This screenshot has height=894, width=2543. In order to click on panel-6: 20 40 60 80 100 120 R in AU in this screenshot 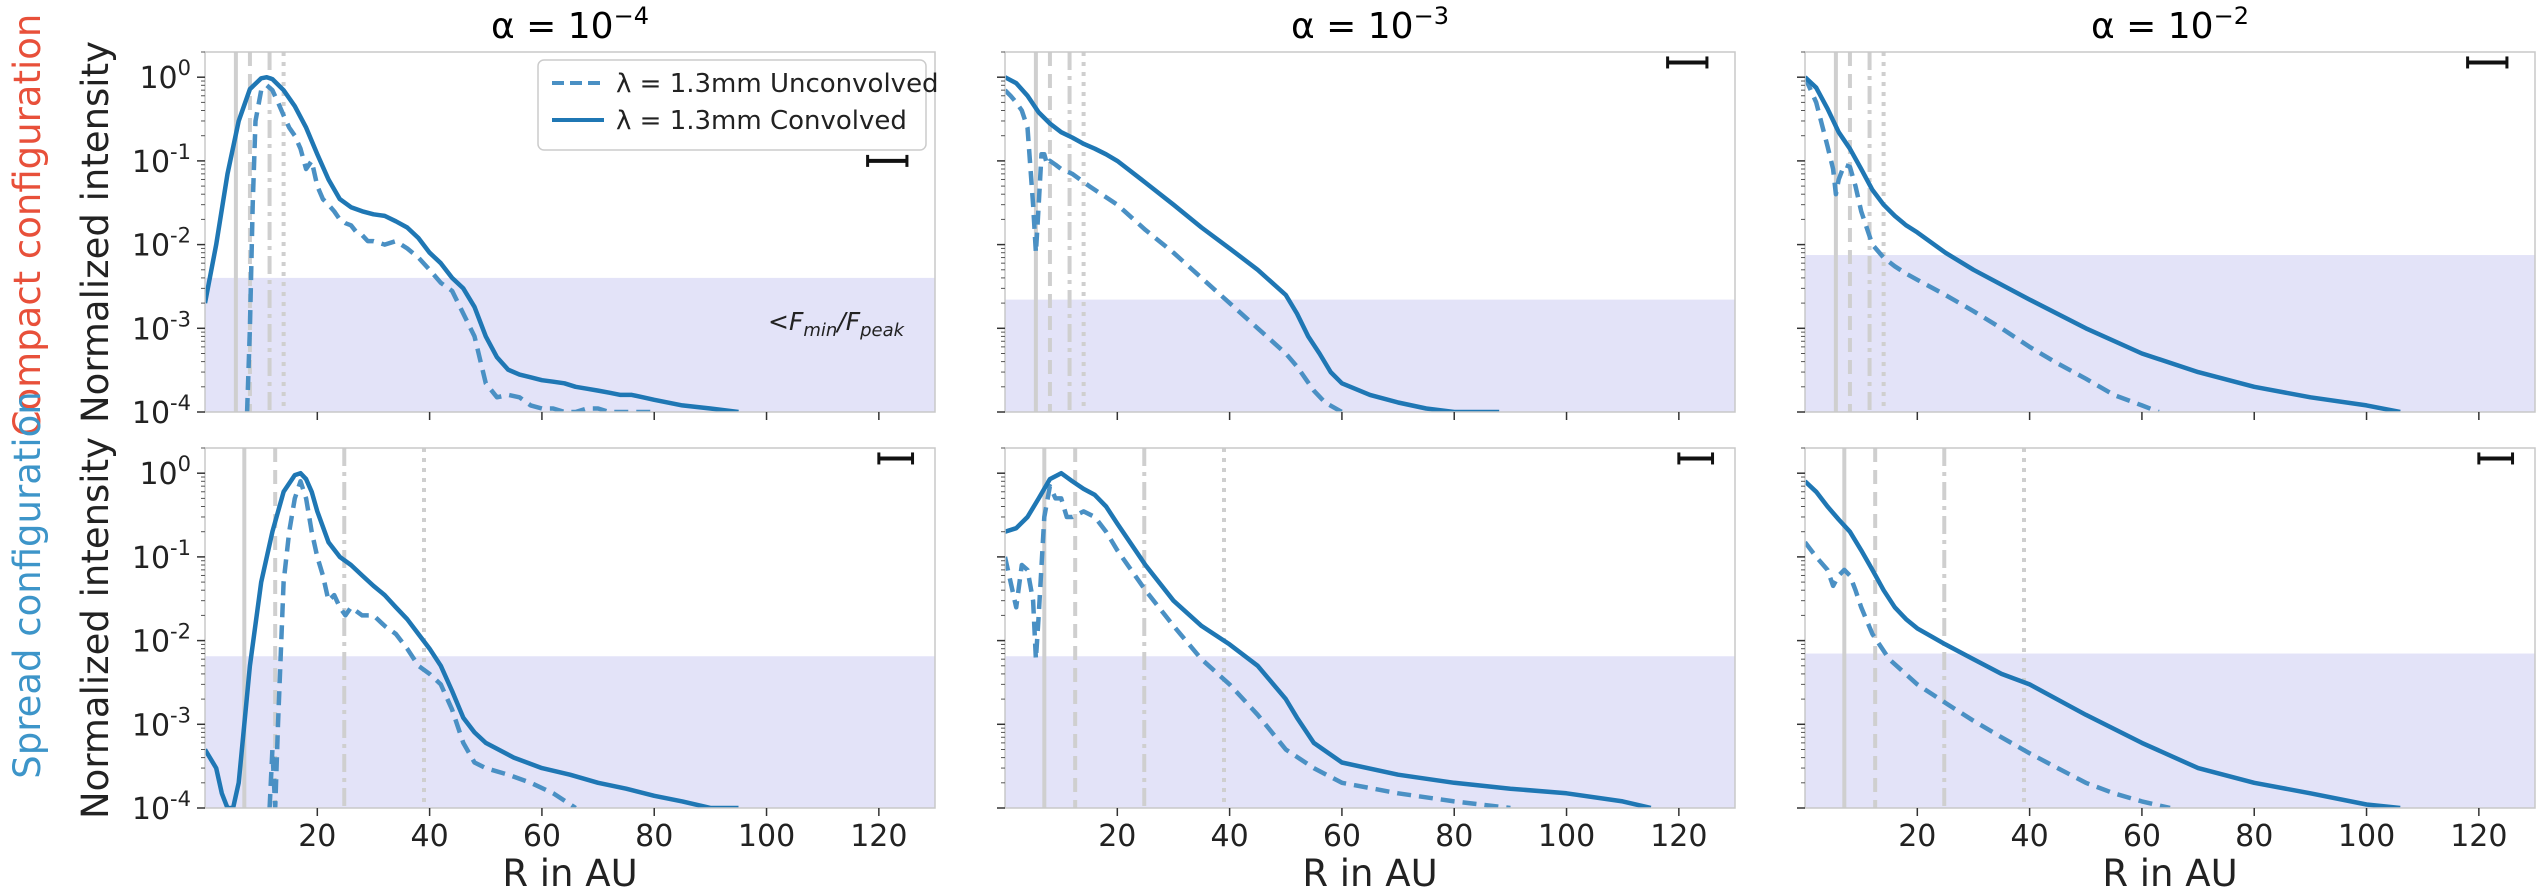, I will do `click(2166, 670)`.